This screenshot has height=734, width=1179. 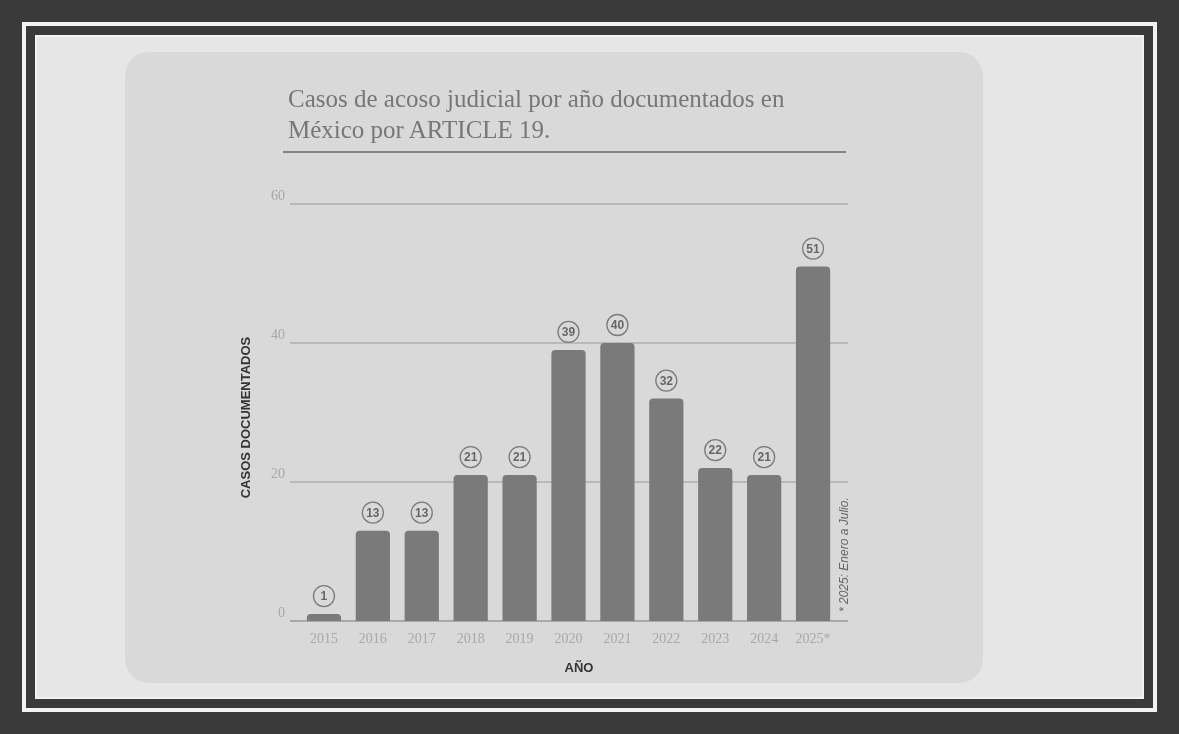 I want to click on data-label: 1, so click(x=324, y=596).